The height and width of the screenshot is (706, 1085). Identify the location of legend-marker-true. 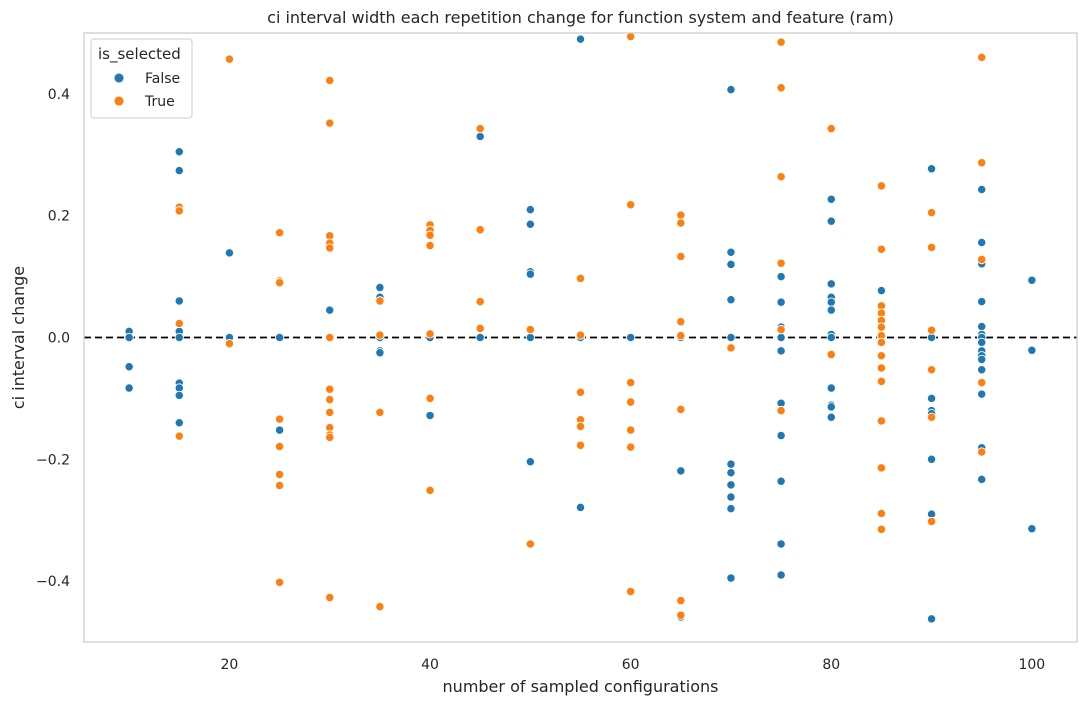
(119, 101).